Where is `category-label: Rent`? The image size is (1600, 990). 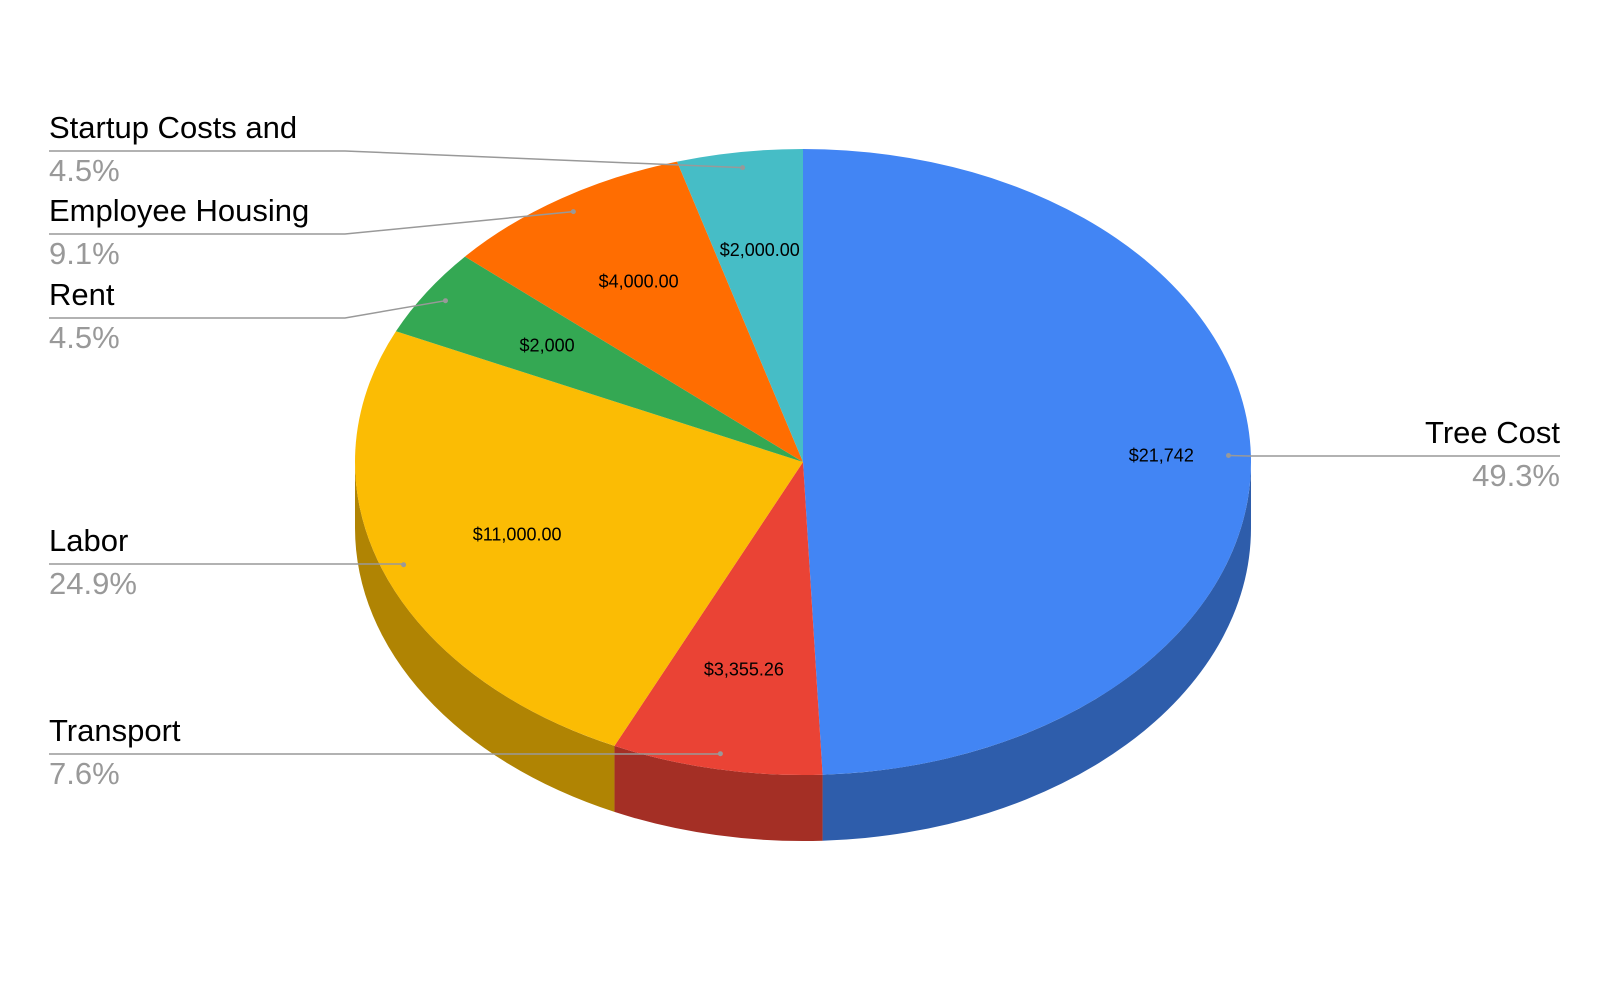
category-label: Rent is located at coordinates (82, 294).